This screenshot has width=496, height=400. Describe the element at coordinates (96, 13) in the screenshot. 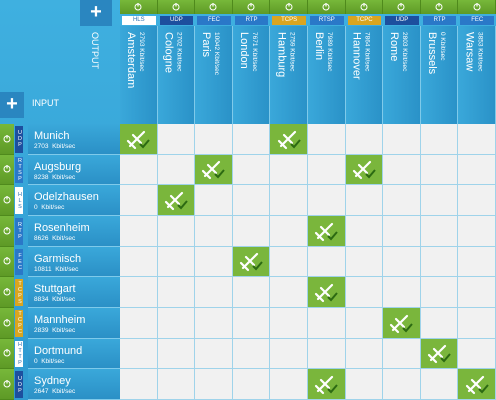

I see `add-output-button: +` at that location.